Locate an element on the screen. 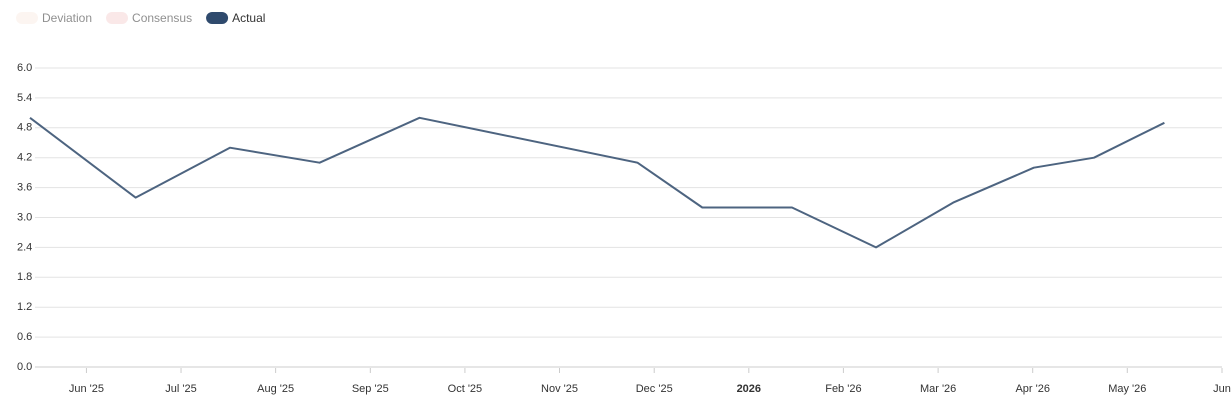 This screenshot has width=1232, height=400. legend-label: Consensus is located at coordinates (162, 18).